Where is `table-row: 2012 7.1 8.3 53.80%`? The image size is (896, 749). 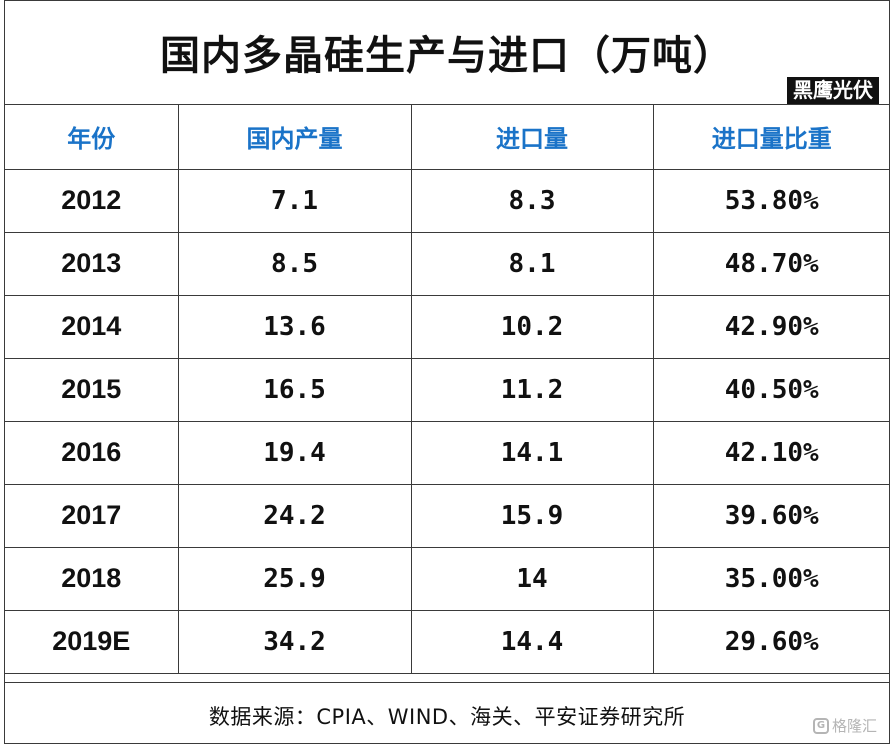
table-row: 2012 7.1 8.3 53.80% is located at coordinates (447, 200).